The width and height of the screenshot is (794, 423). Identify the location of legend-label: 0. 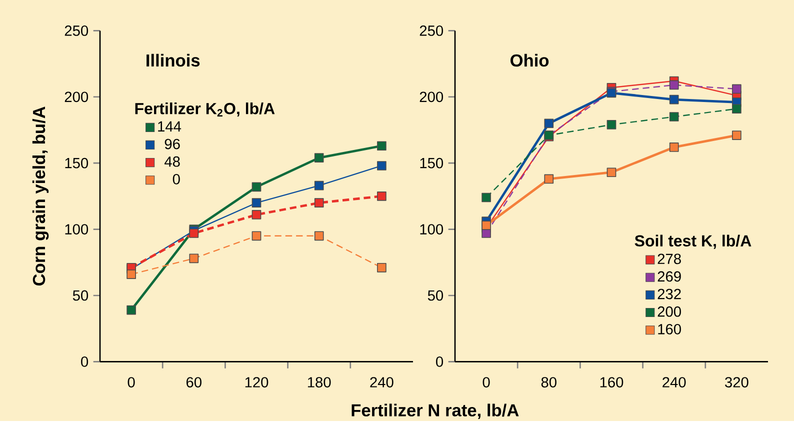
(176, 179).